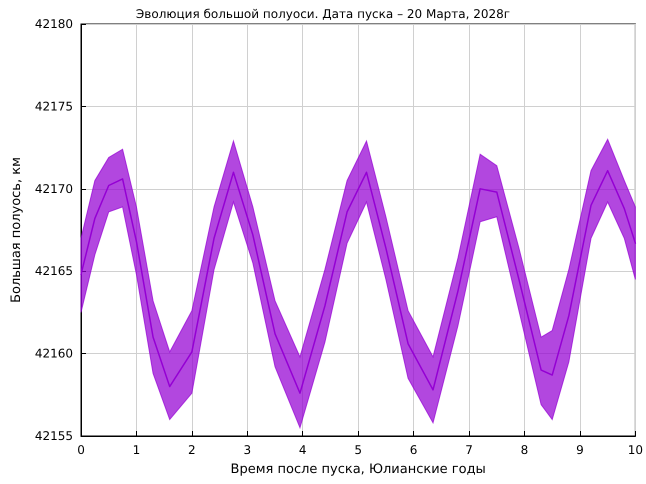 The width and height of the screenshot is (646, 484). What do you see at coordinates (358, 469) in the screenshot?
I see `x-axis-title: Время после пуска, Юлианские годы` at bounding box center [358, 469].